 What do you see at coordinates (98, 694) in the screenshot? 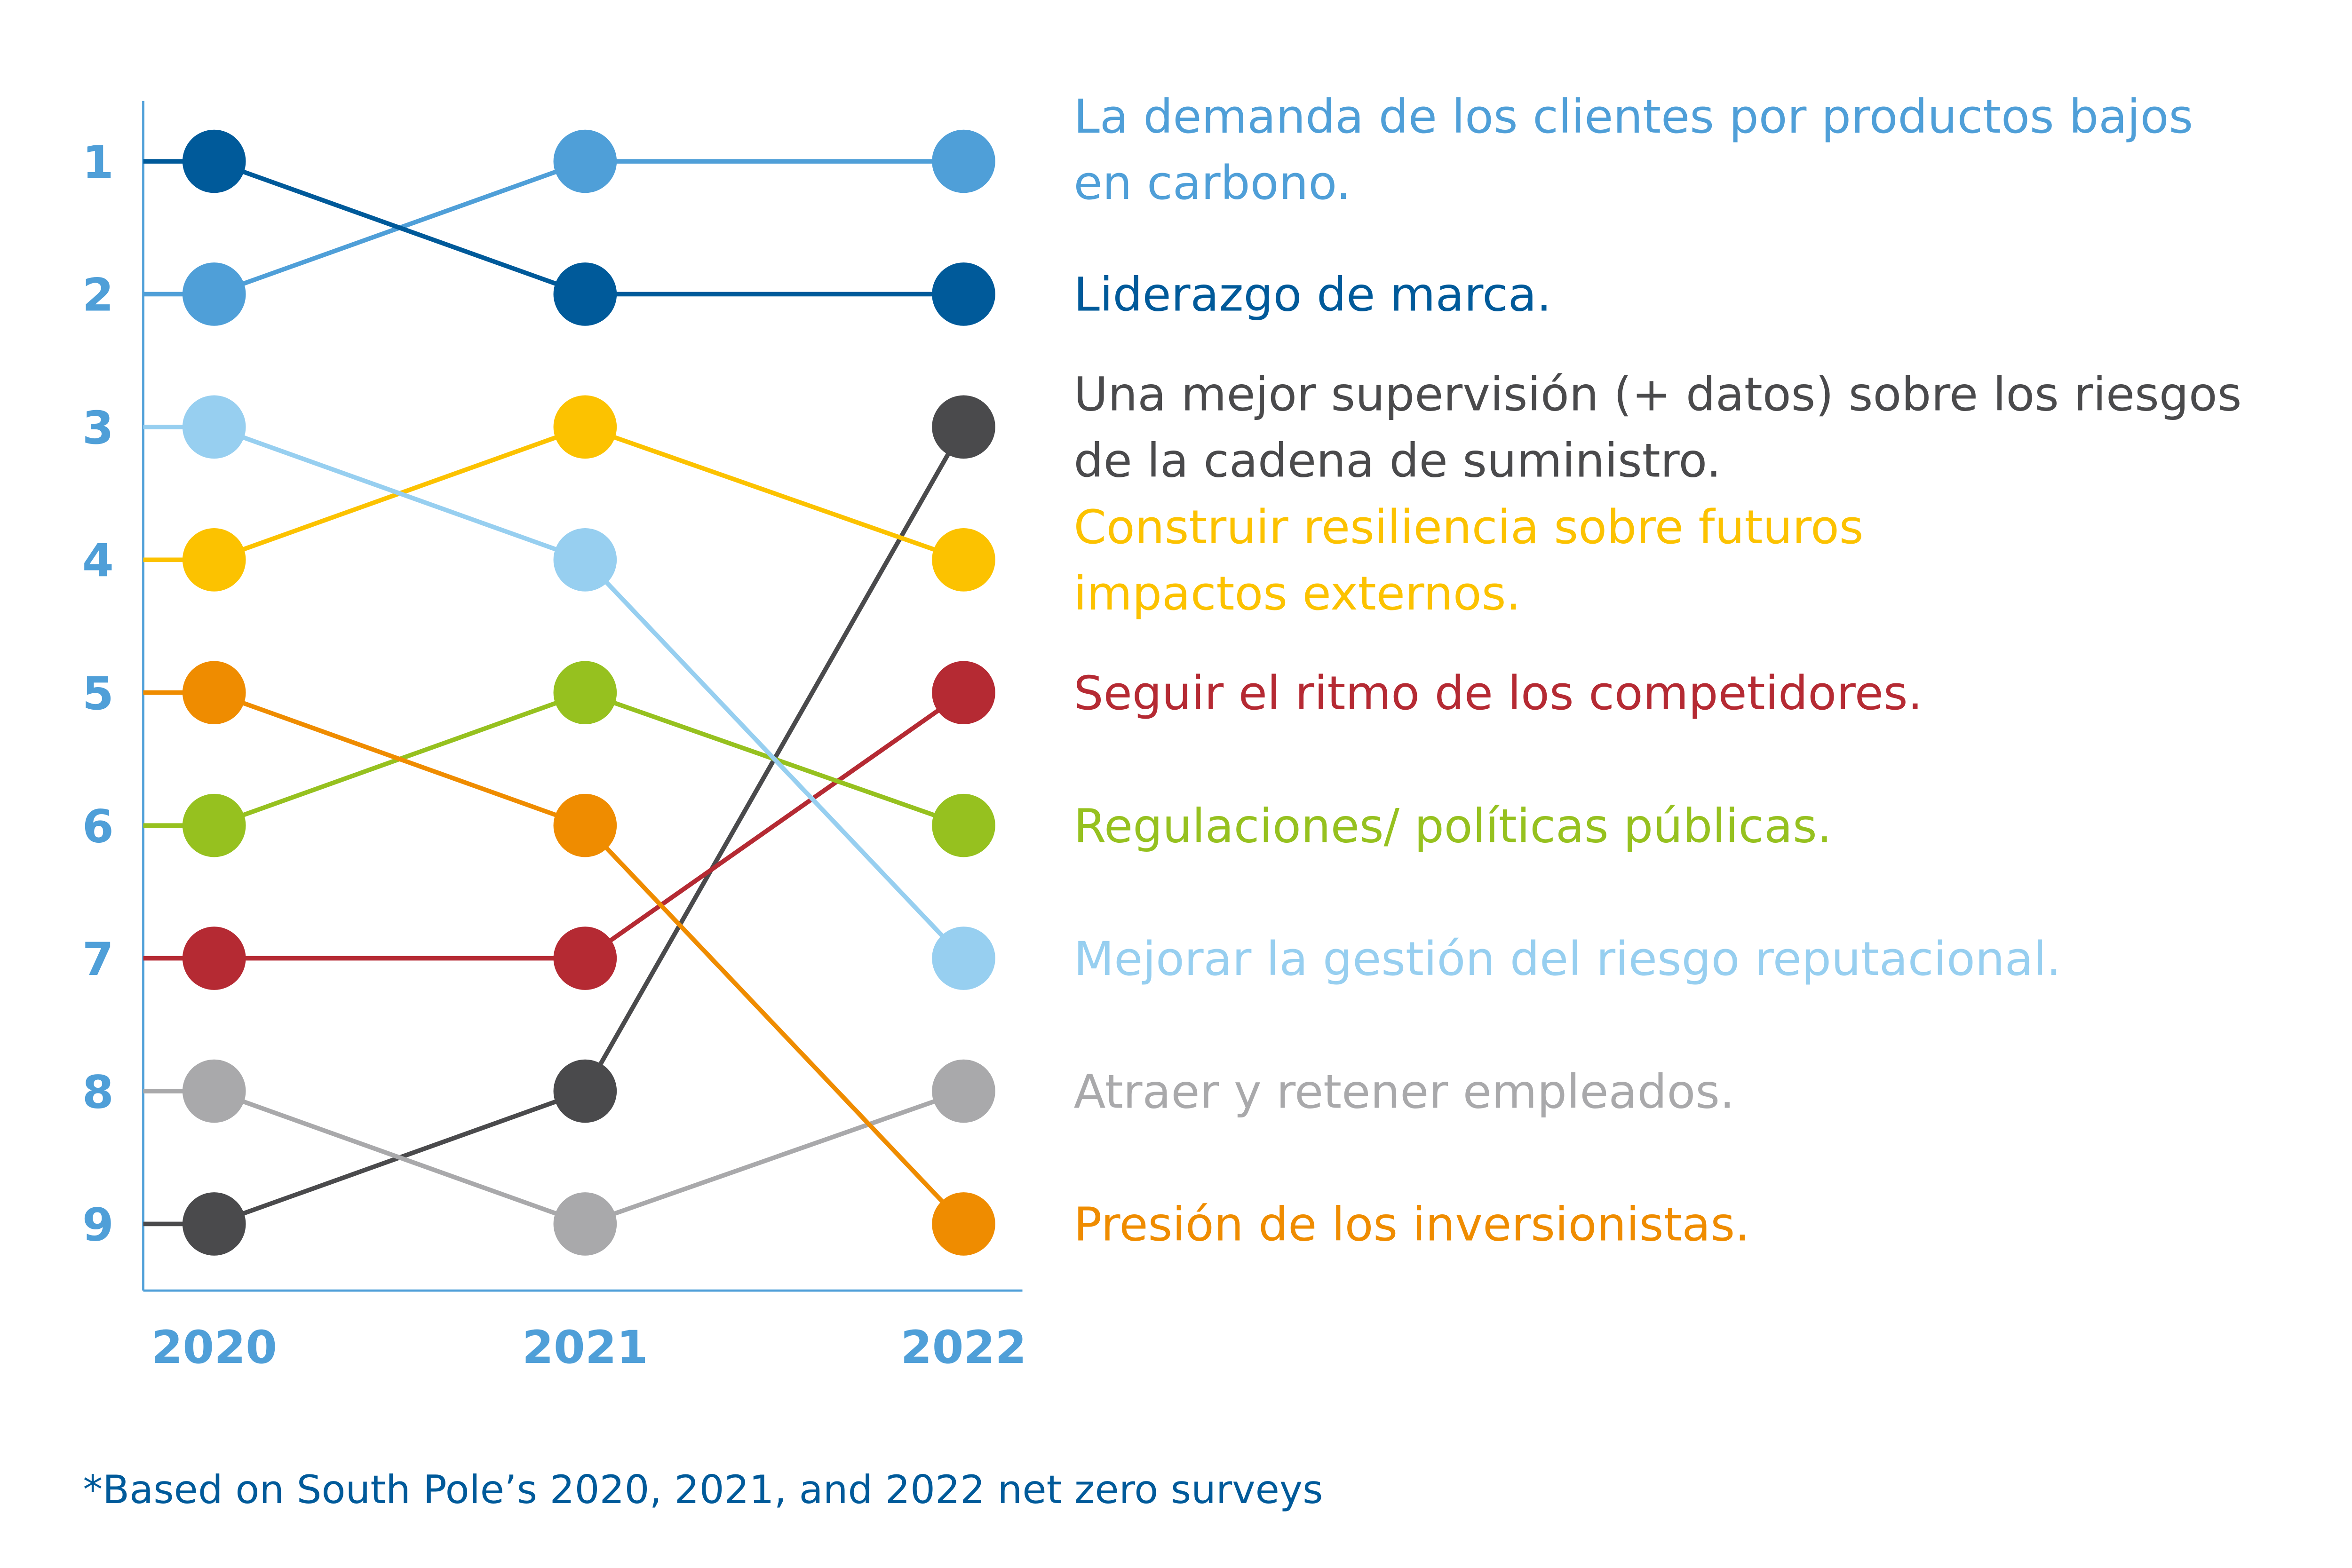
I see `y-tick-label: 5` at bounding box center [98, 694].